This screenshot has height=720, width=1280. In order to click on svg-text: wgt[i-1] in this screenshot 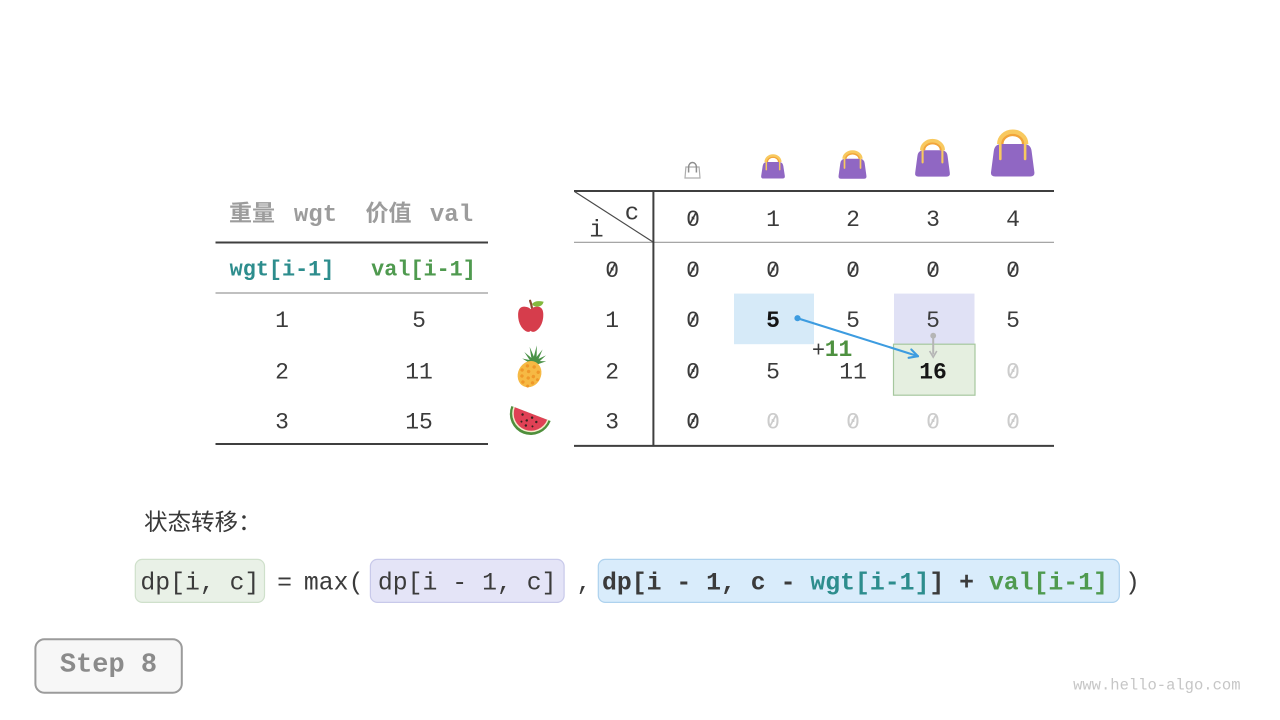, I will do `click(282, 269)`.